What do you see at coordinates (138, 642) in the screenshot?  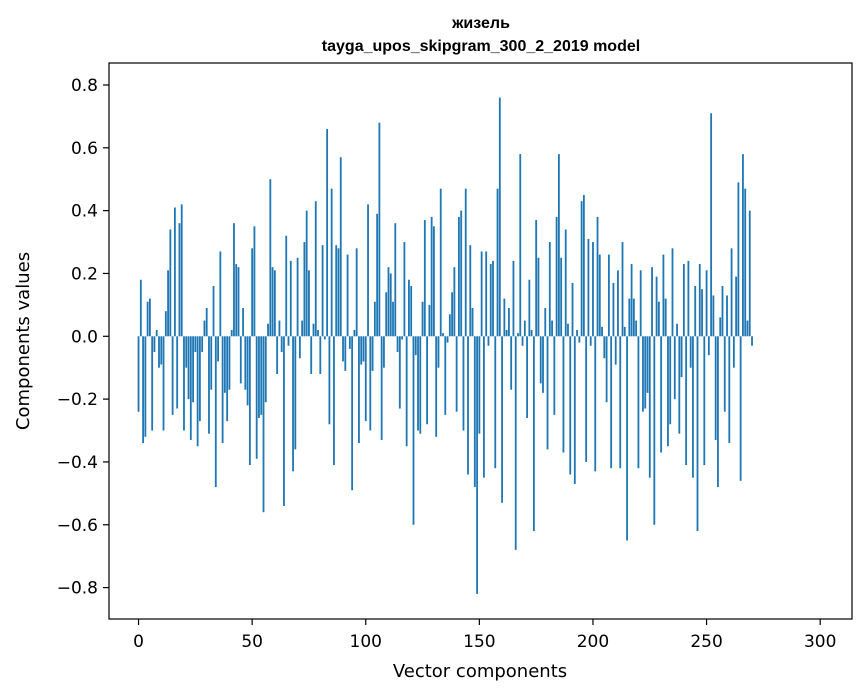 I see `x-tick-label: 0` at bounding box center [138, 642].